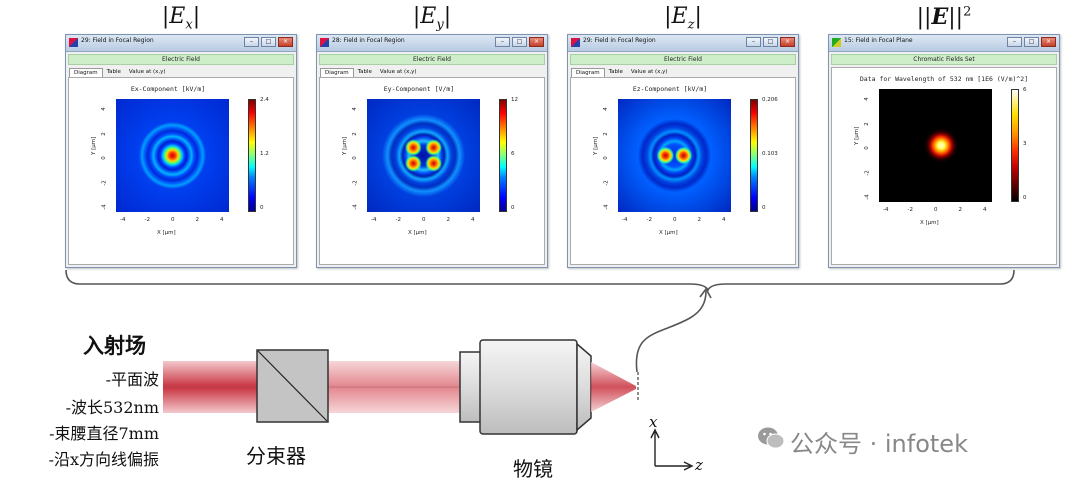  What do you see at coordinates (672, 449) in the screenshot?
I see `coordinate-axes` at bounding box center [672, 449].